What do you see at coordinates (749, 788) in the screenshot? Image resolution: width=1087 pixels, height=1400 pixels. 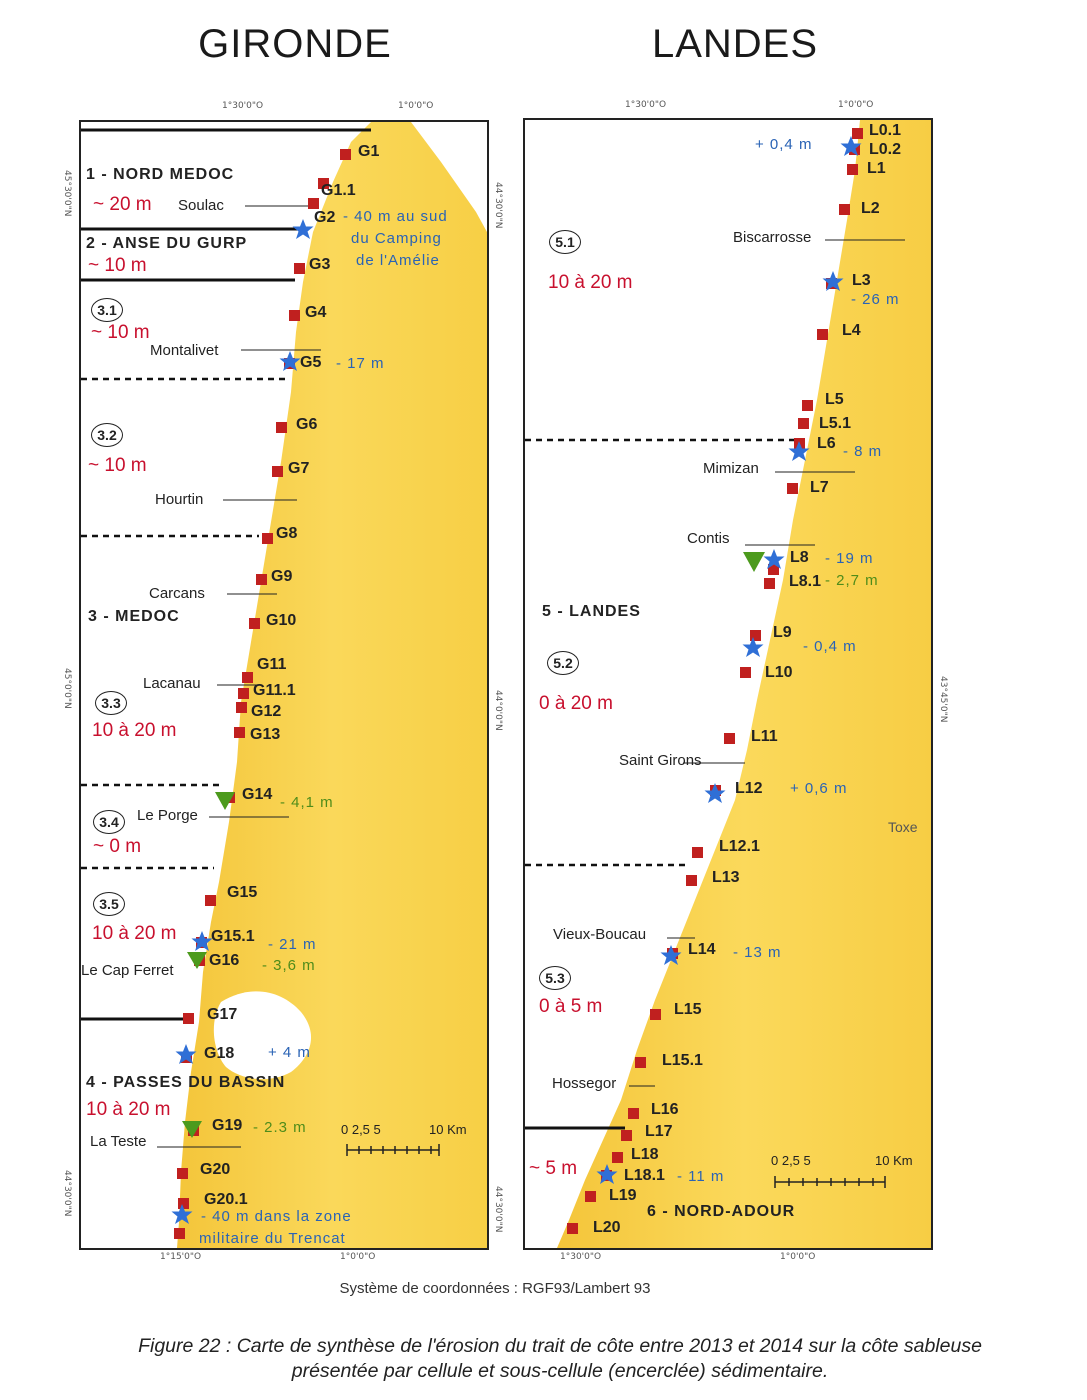 I see `point-label: L12` at bounding box center [749, 788].